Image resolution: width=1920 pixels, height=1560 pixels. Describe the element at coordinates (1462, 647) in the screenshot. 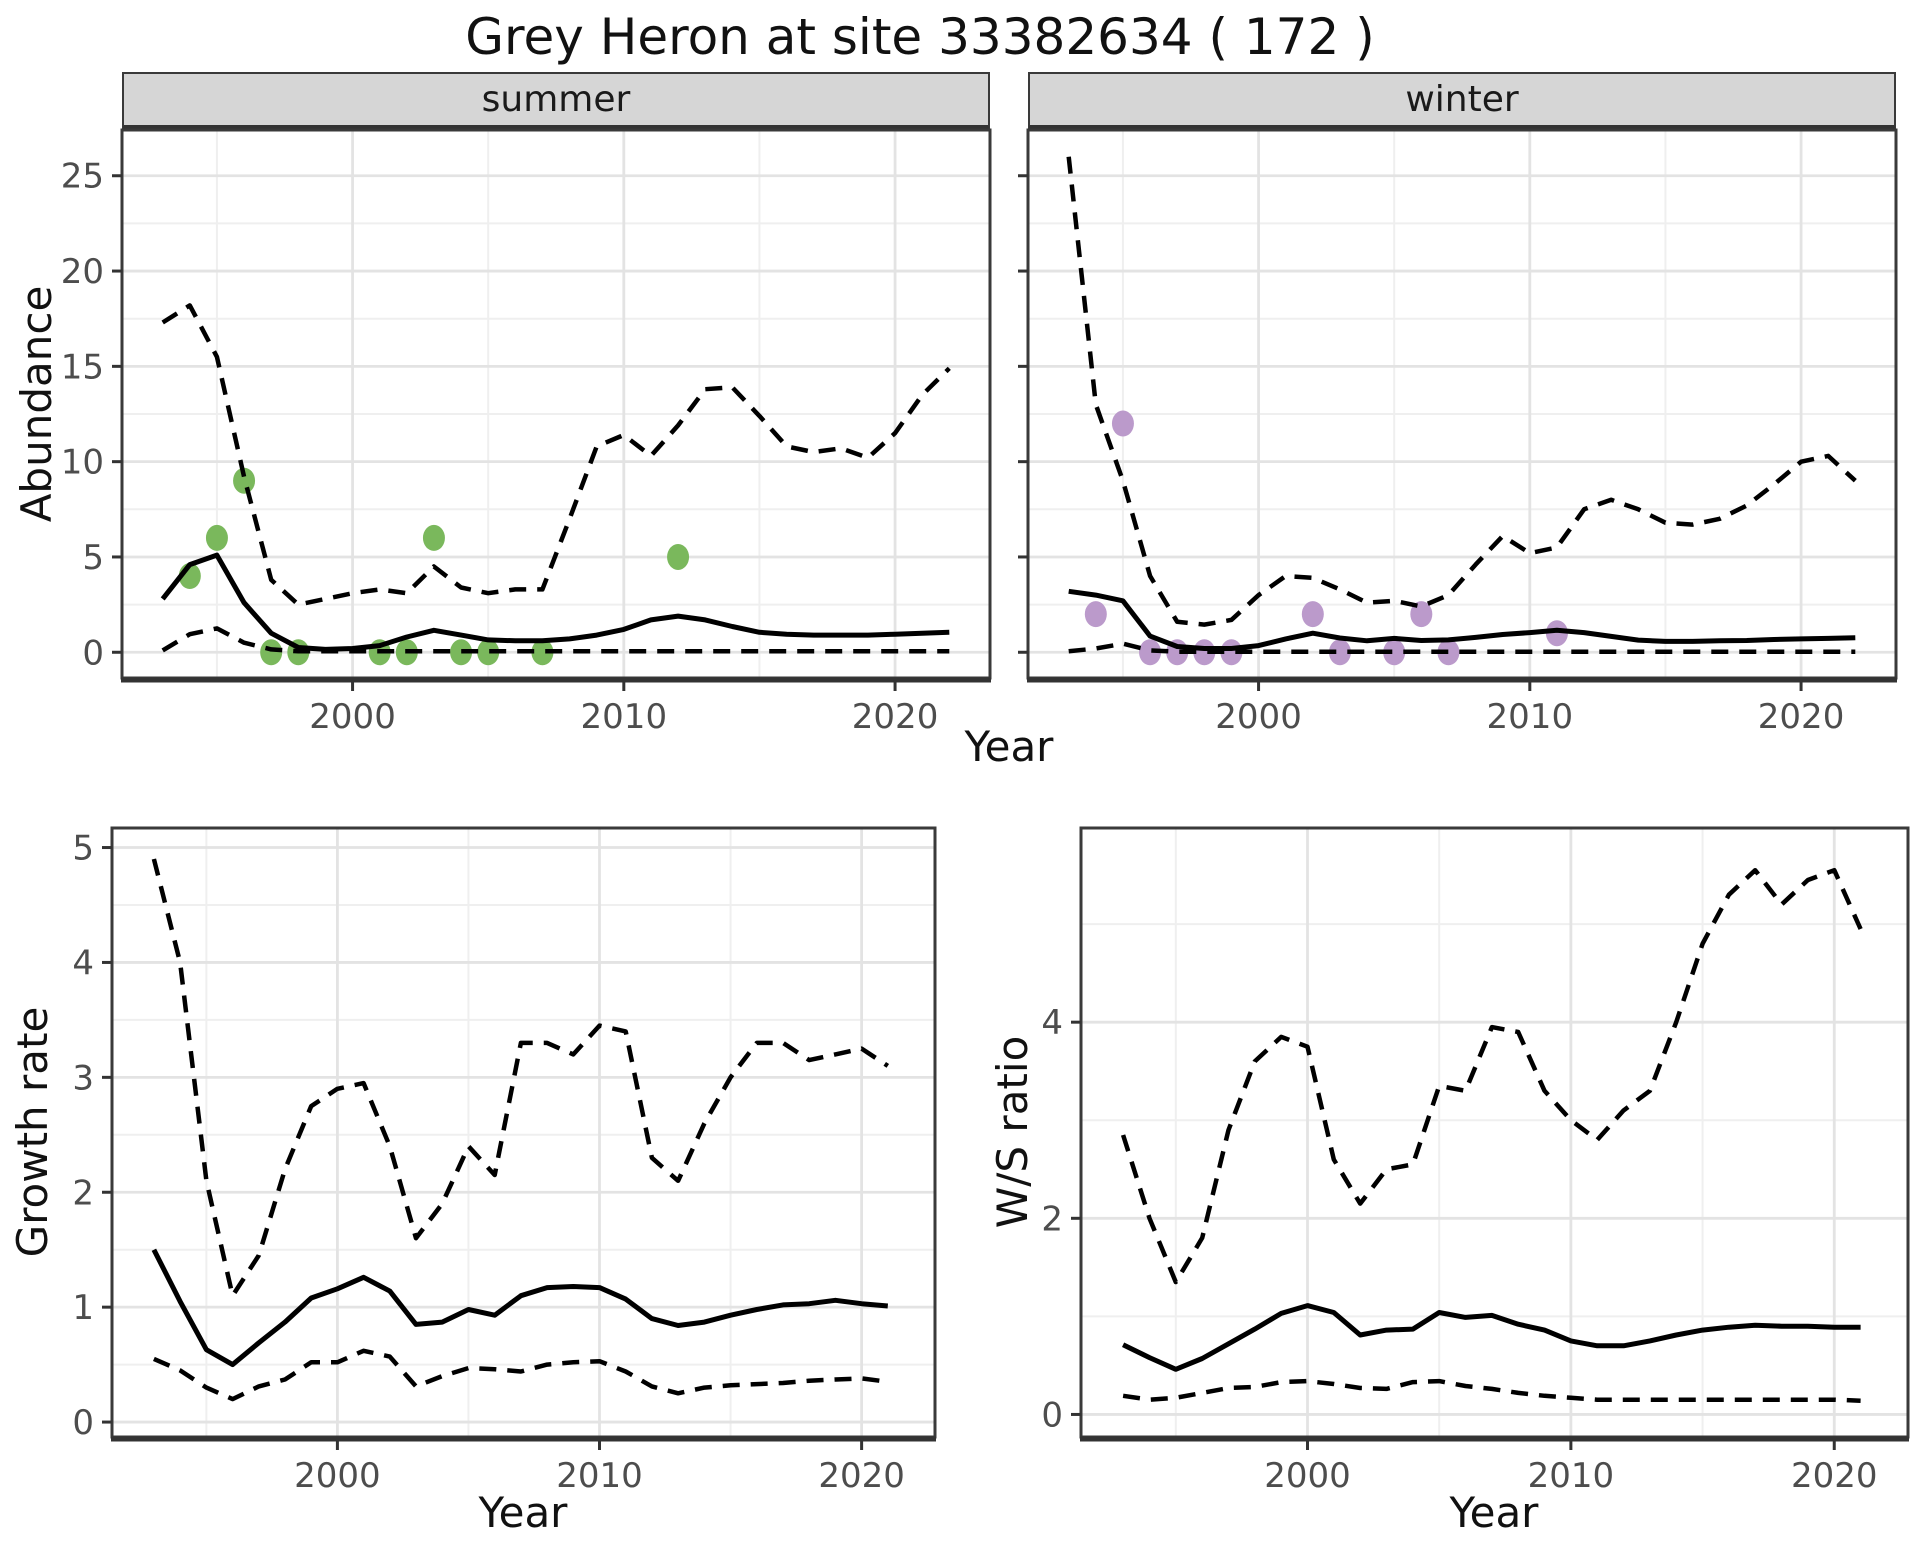

I see `abundance_winter-lower_ci-line` at that location.